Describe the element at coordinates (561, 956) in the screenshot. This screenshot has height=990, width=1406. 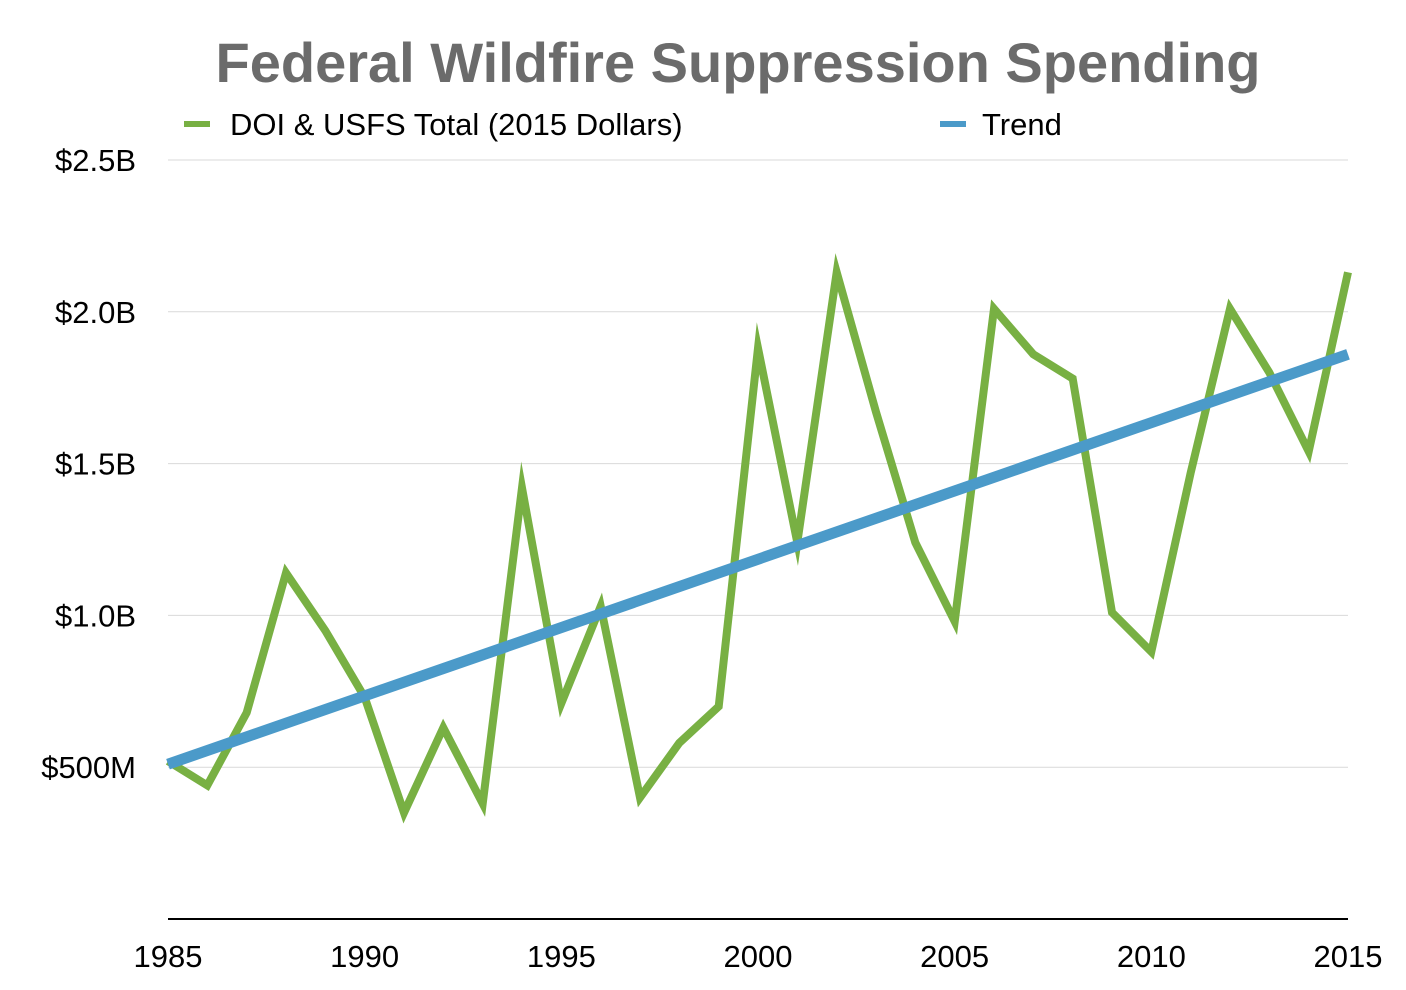
I see `x-tick-label: 1995` at that location.